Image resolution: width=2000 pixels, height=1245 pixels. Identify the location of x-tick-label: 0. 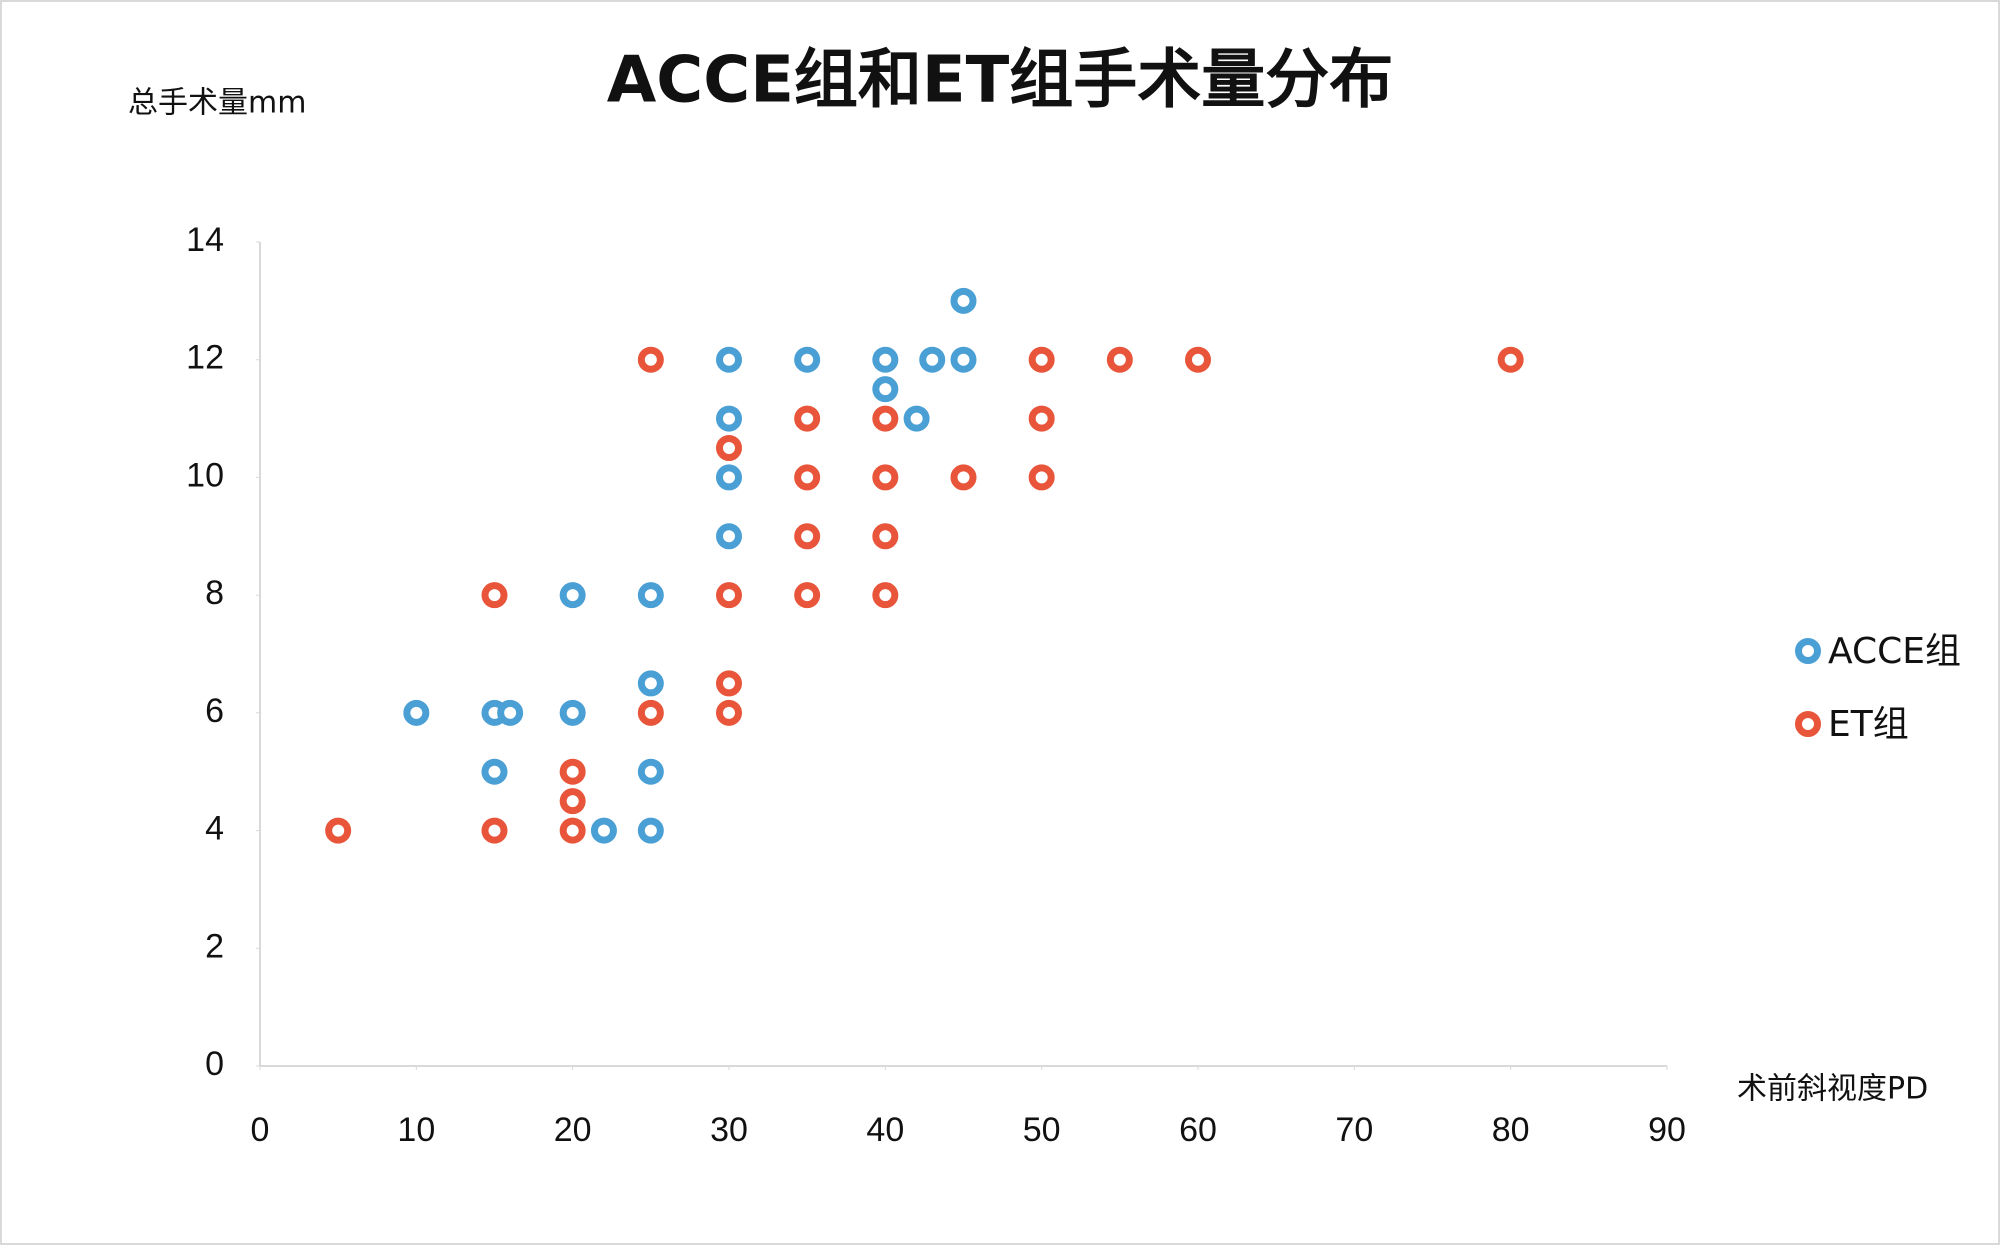
(260, 1130).